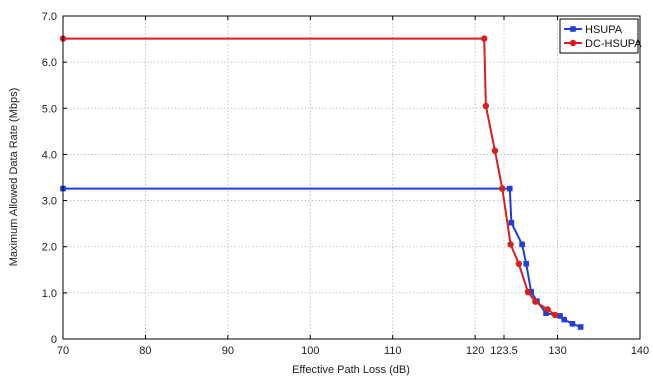 The image size is (653, 381). What do you see at coordinates (310, 351) in the screenshot?
I see `x-tick-label: 100` at bounding box center [310, 351].